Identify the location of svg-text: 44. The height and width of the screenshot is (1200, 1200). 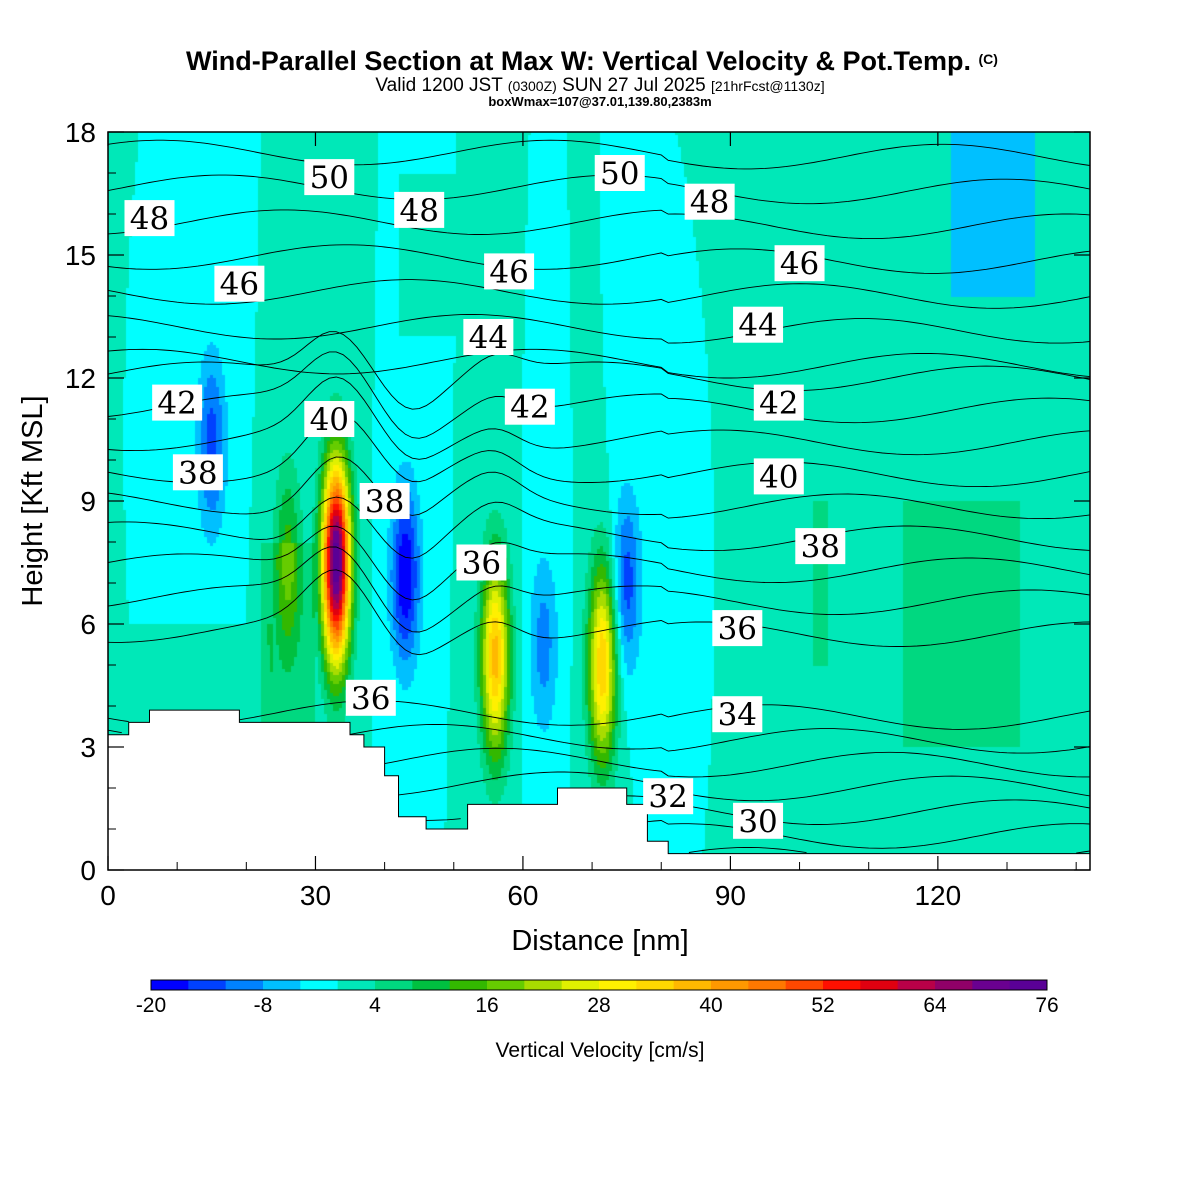
(757, 326).